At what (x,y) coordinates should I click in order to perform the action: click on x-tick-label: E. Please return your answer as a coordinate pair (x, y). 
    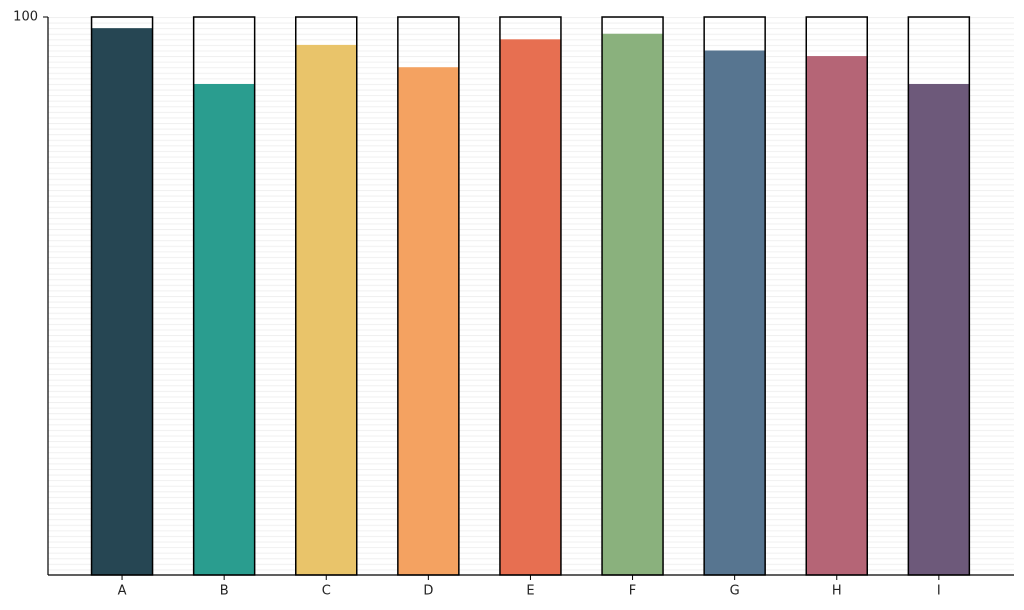
    Looking at the image, I should click on (530, 591).